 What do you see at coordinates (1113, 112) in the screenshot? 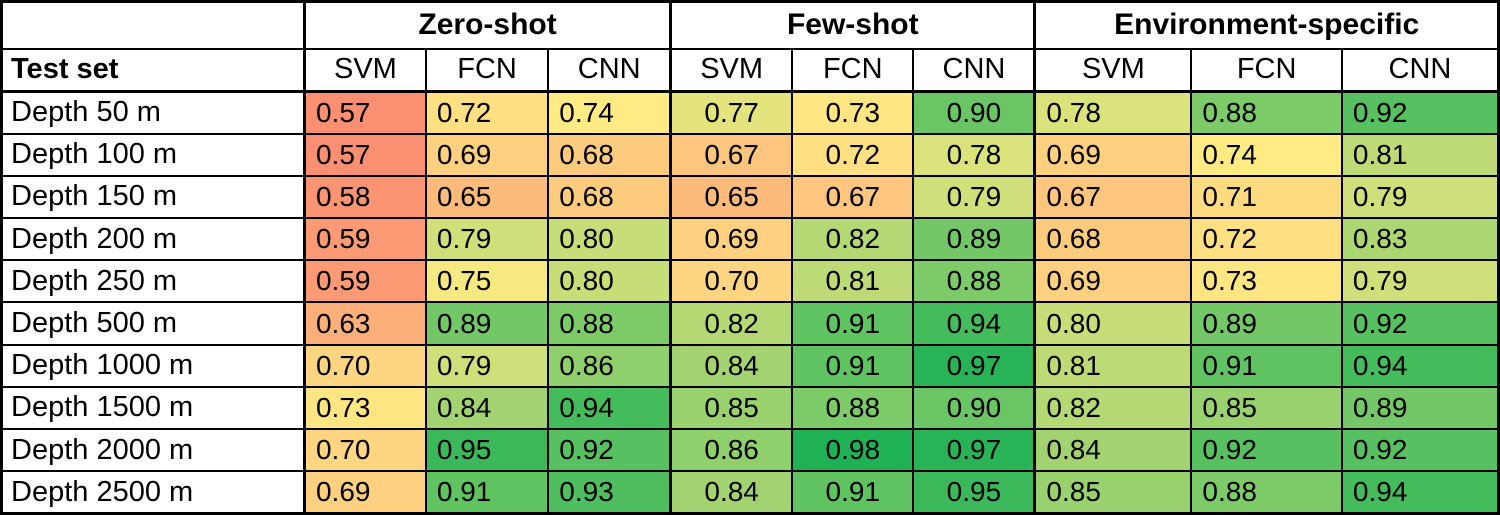
I see `value-cell: 0.78` at bounding box center [1113, 112].